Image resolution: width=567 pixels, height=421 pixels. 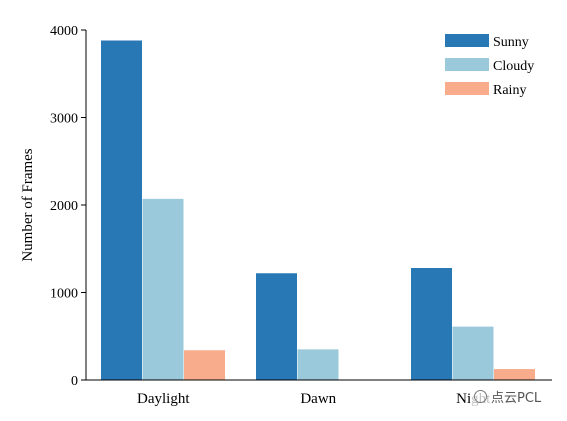 What do you see at coordinates (28, 204) in the screenshot?
I see `y-axis-title: Number of Frames` at bounding box center [28, 204].